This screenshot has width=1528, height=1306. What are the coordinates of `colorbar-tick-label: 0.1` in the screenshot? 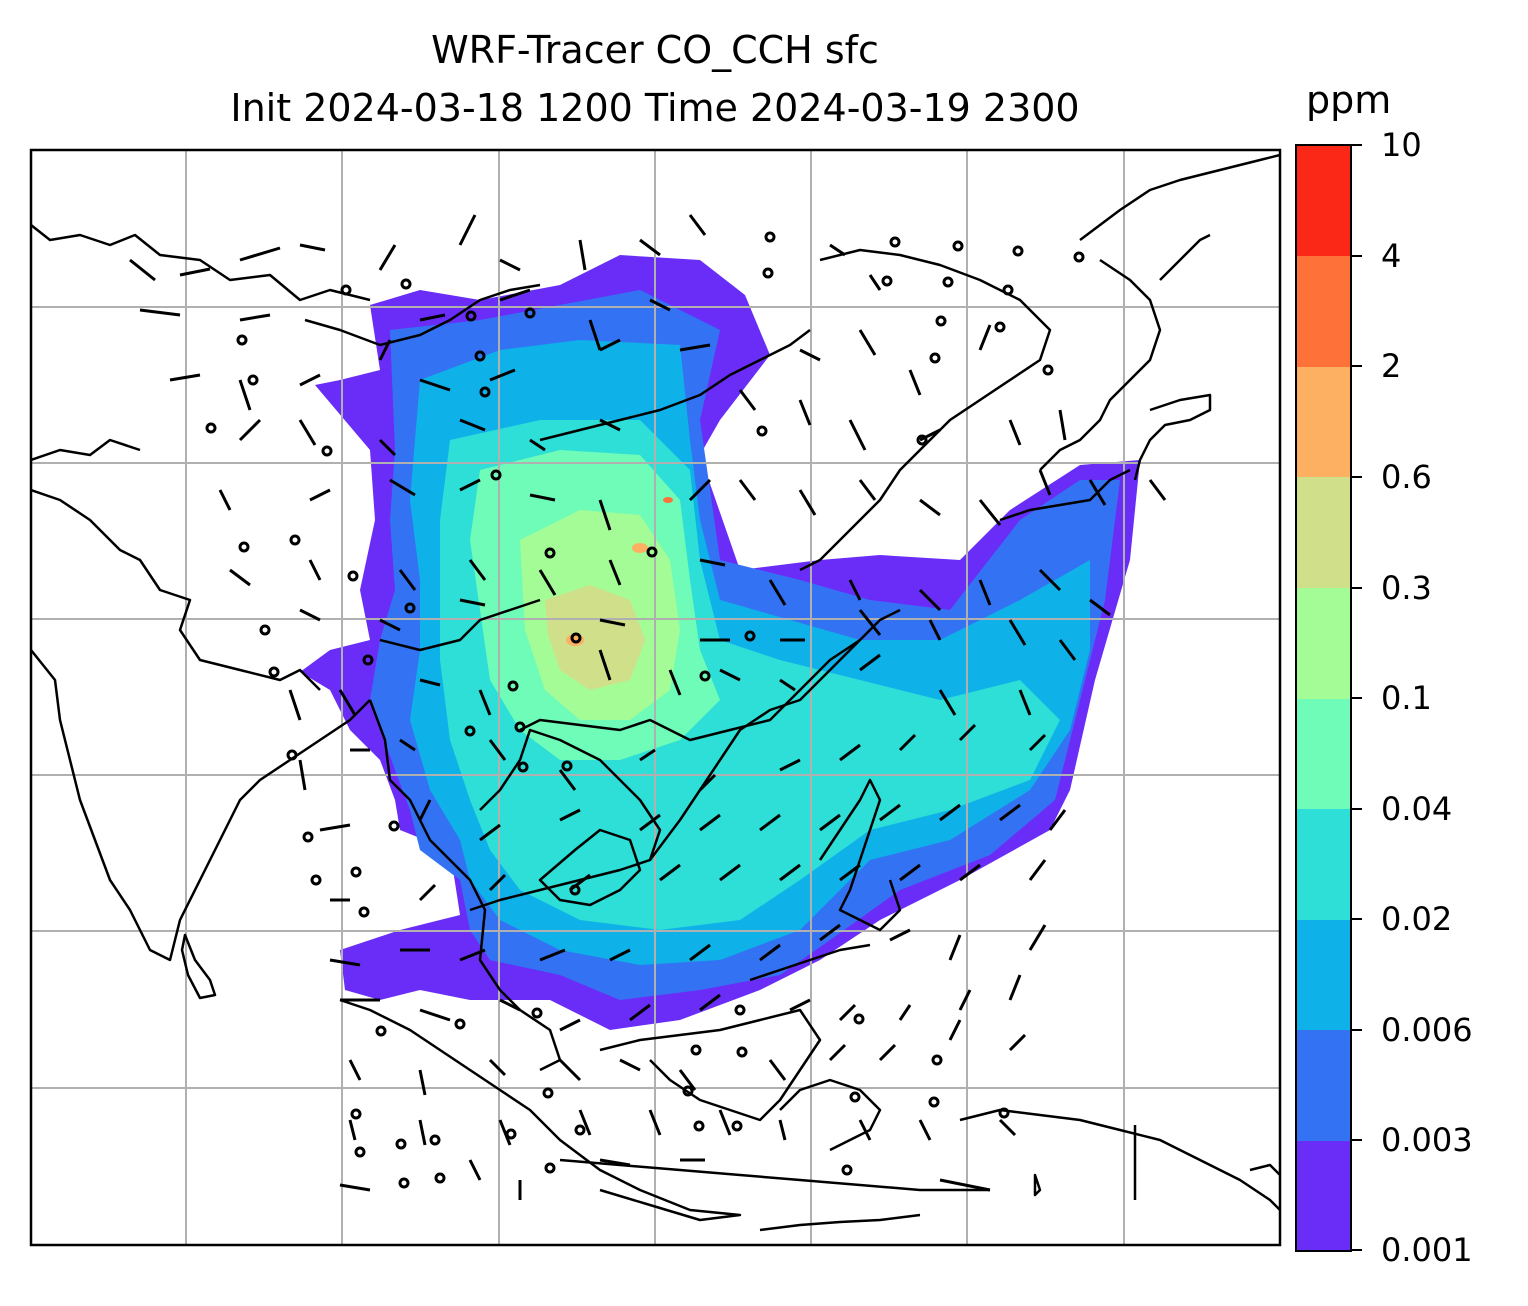 It's located at (1406, 698).